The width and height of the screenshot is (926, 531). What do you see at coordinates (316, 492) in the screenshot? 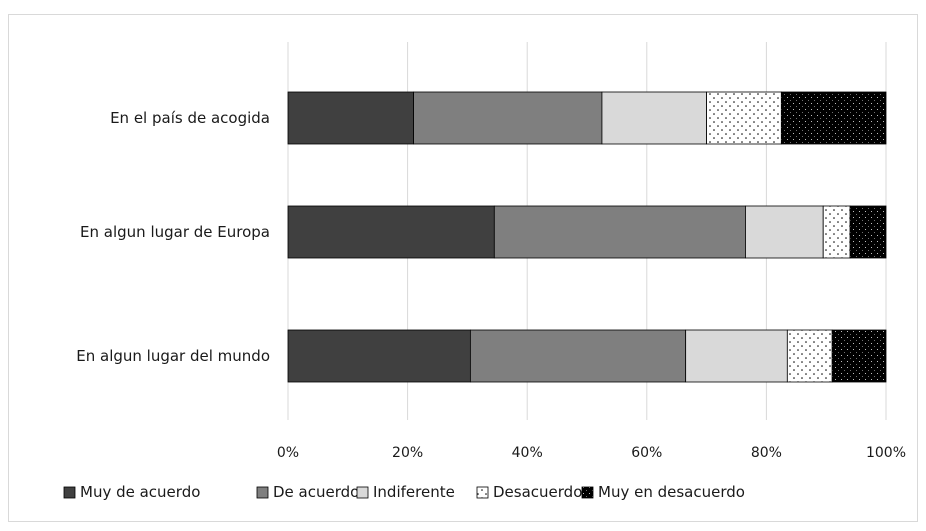
I see `legend-label: De acuerdo` at bounding box center [316, 492].